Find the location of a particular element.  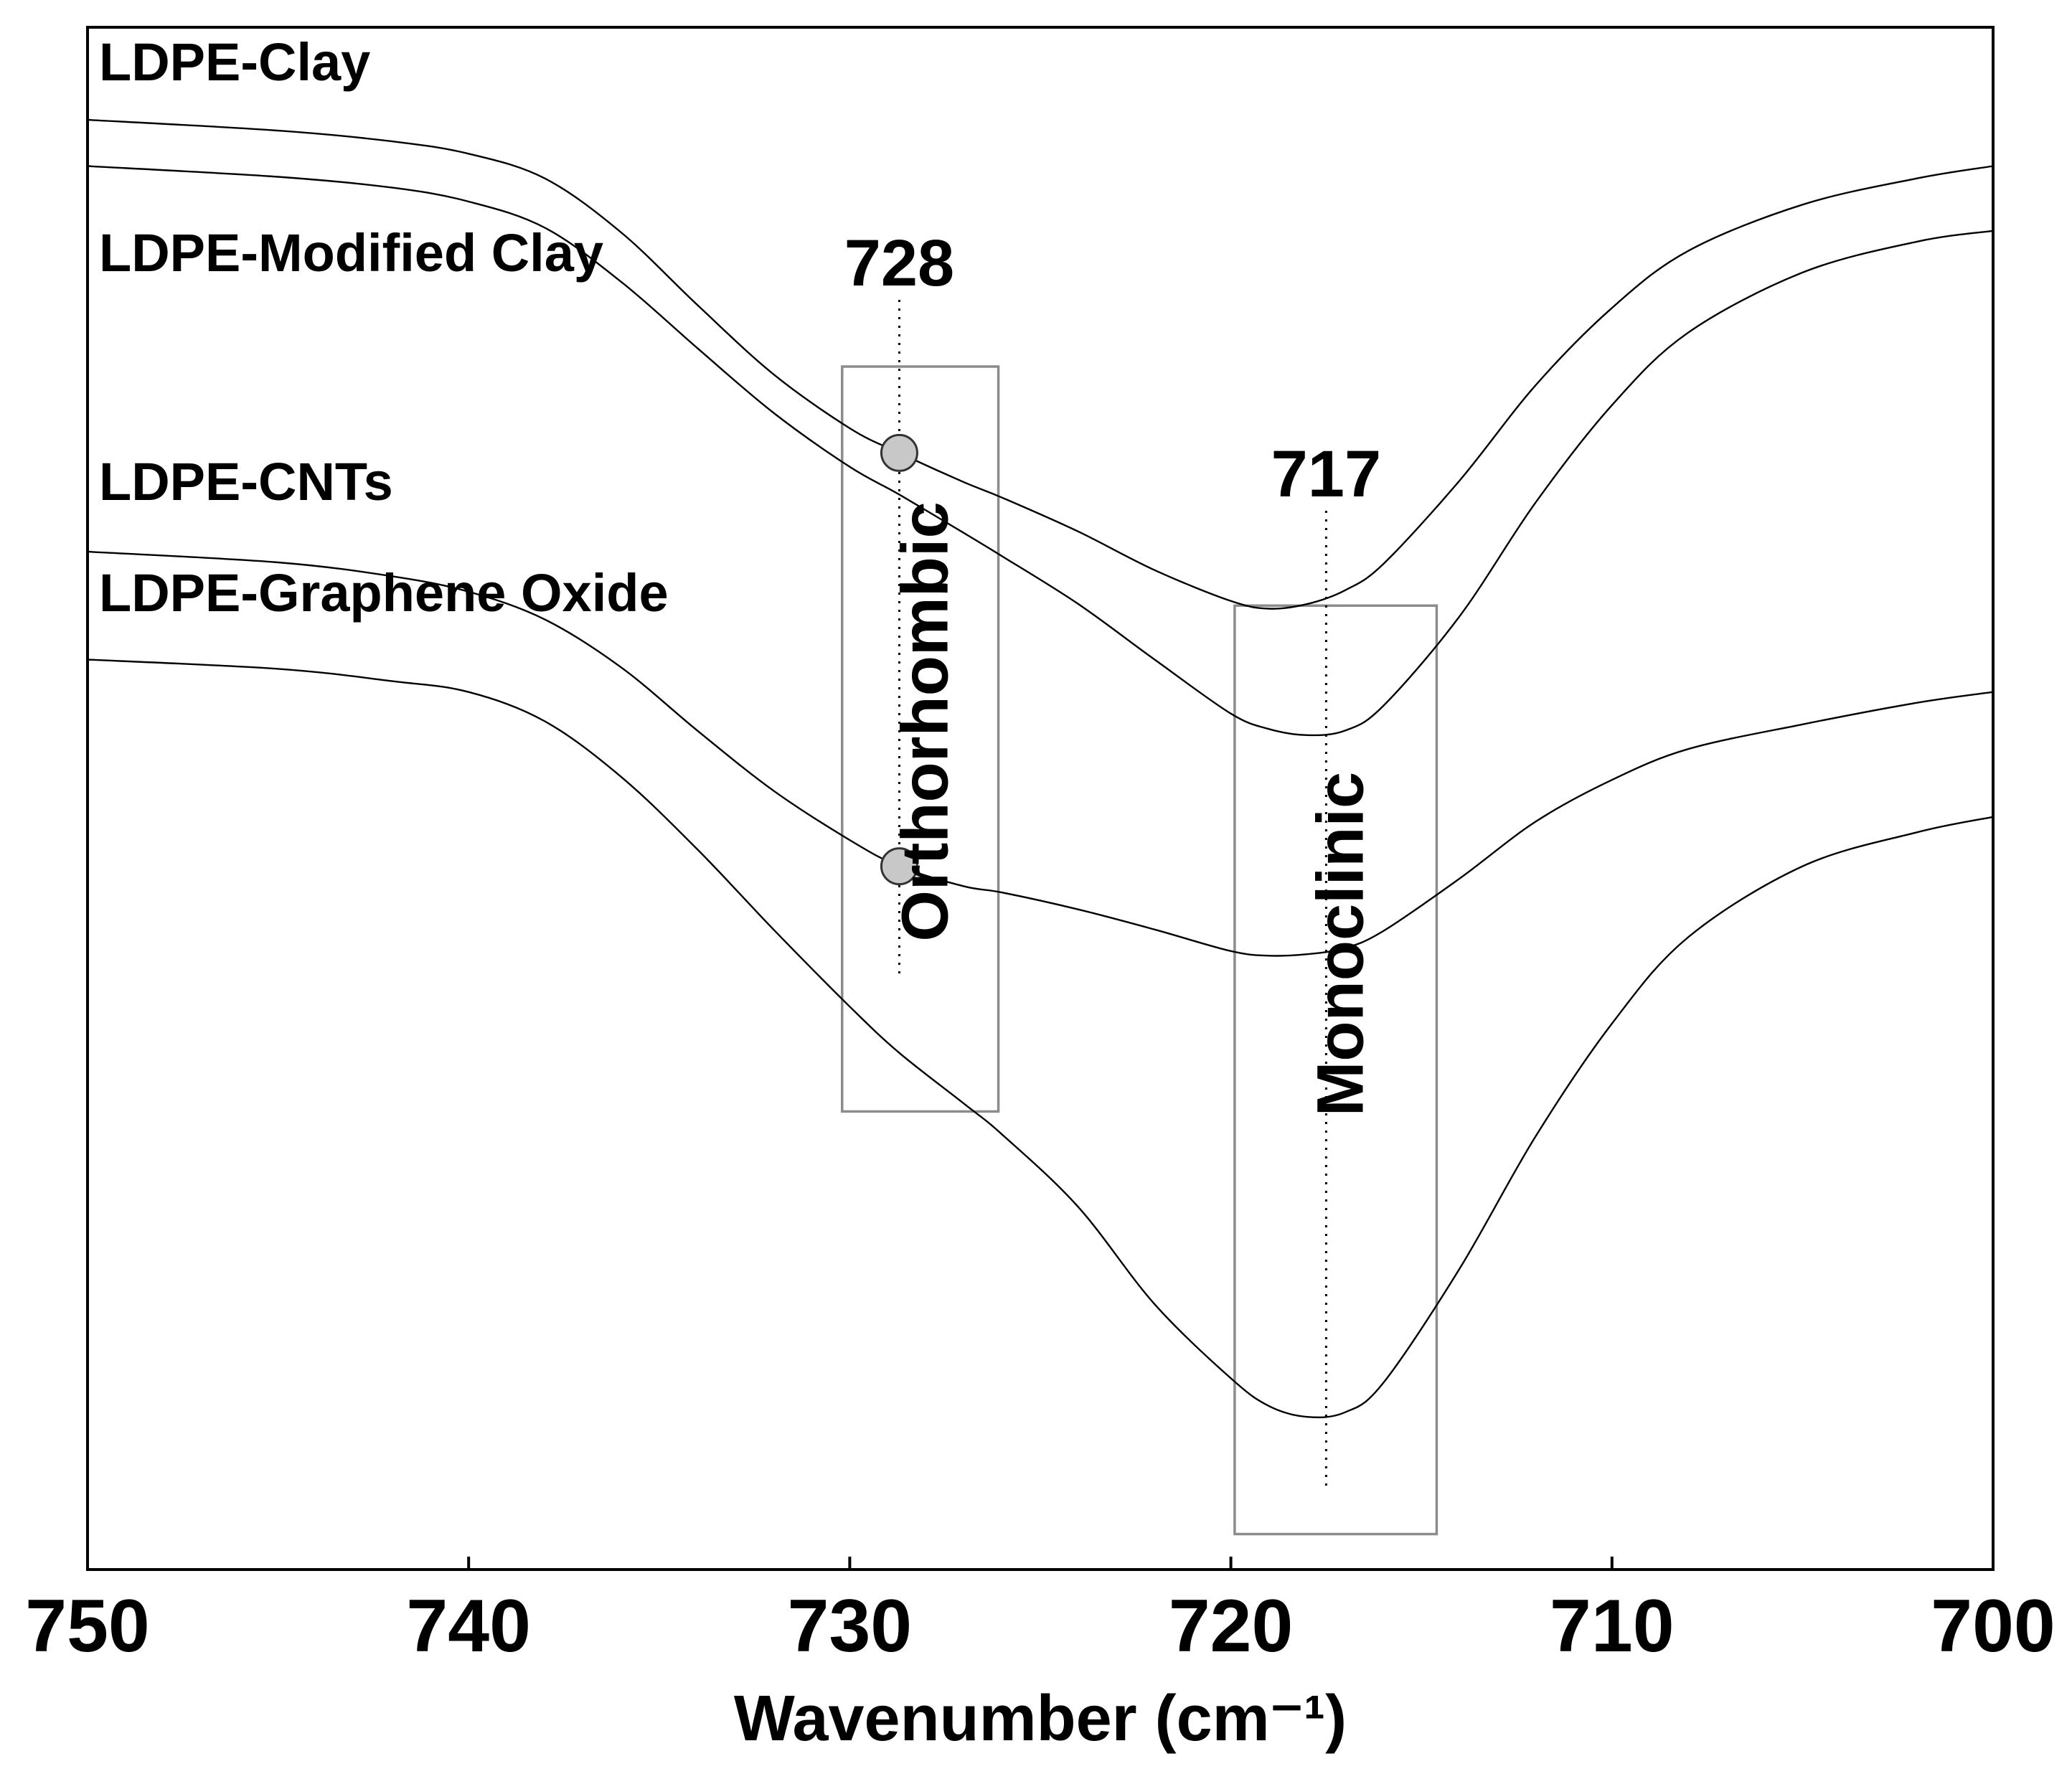

peak-label-728: 728 is located at coordinates (900, 263).